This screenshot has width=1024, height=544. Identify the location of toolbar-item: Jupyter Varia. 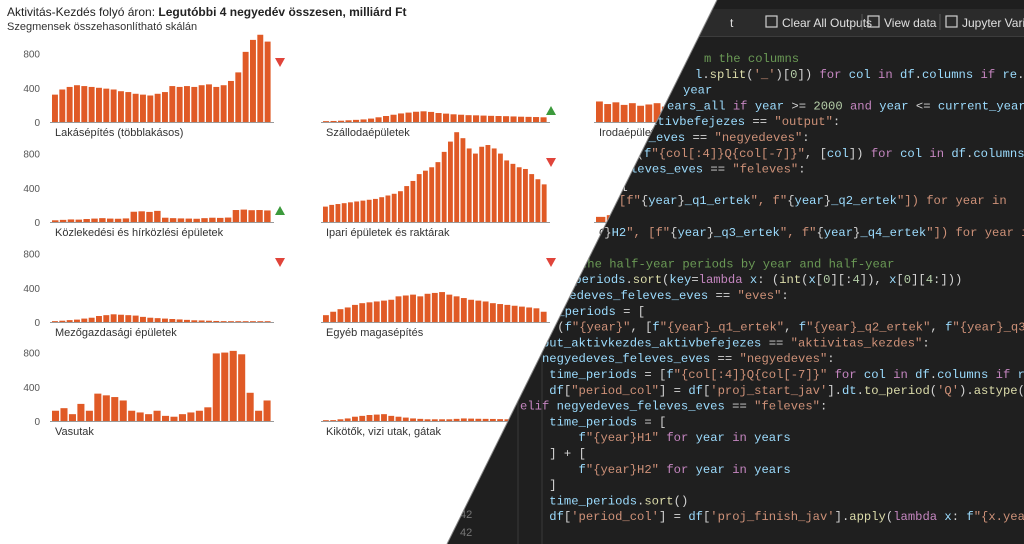
(981, 22).